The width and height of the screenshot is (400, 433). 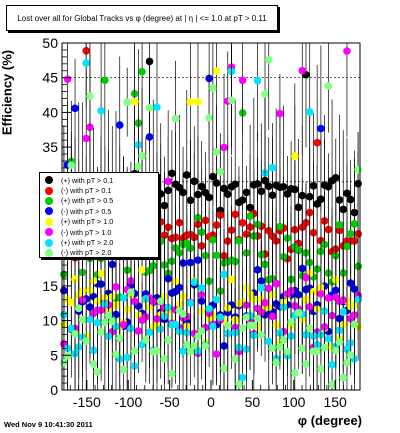 I want to click on y-tick-label: 40, so click(x=50, y=112).